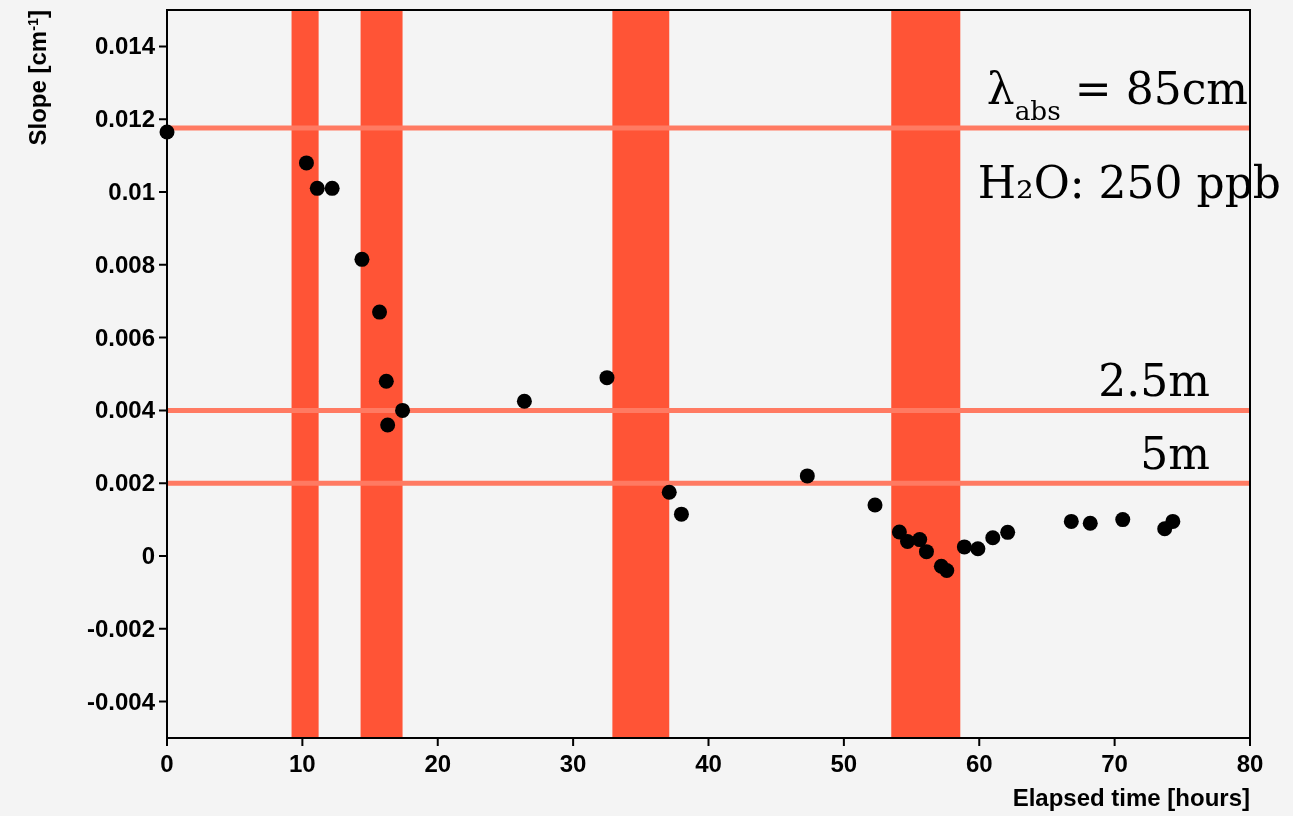 Image resolution: width=1293 pixels, height=816 pixels. Describe the element at coordinates (121, 701) in the screenshot. I see `y-tick-label: -0.004` at that location.